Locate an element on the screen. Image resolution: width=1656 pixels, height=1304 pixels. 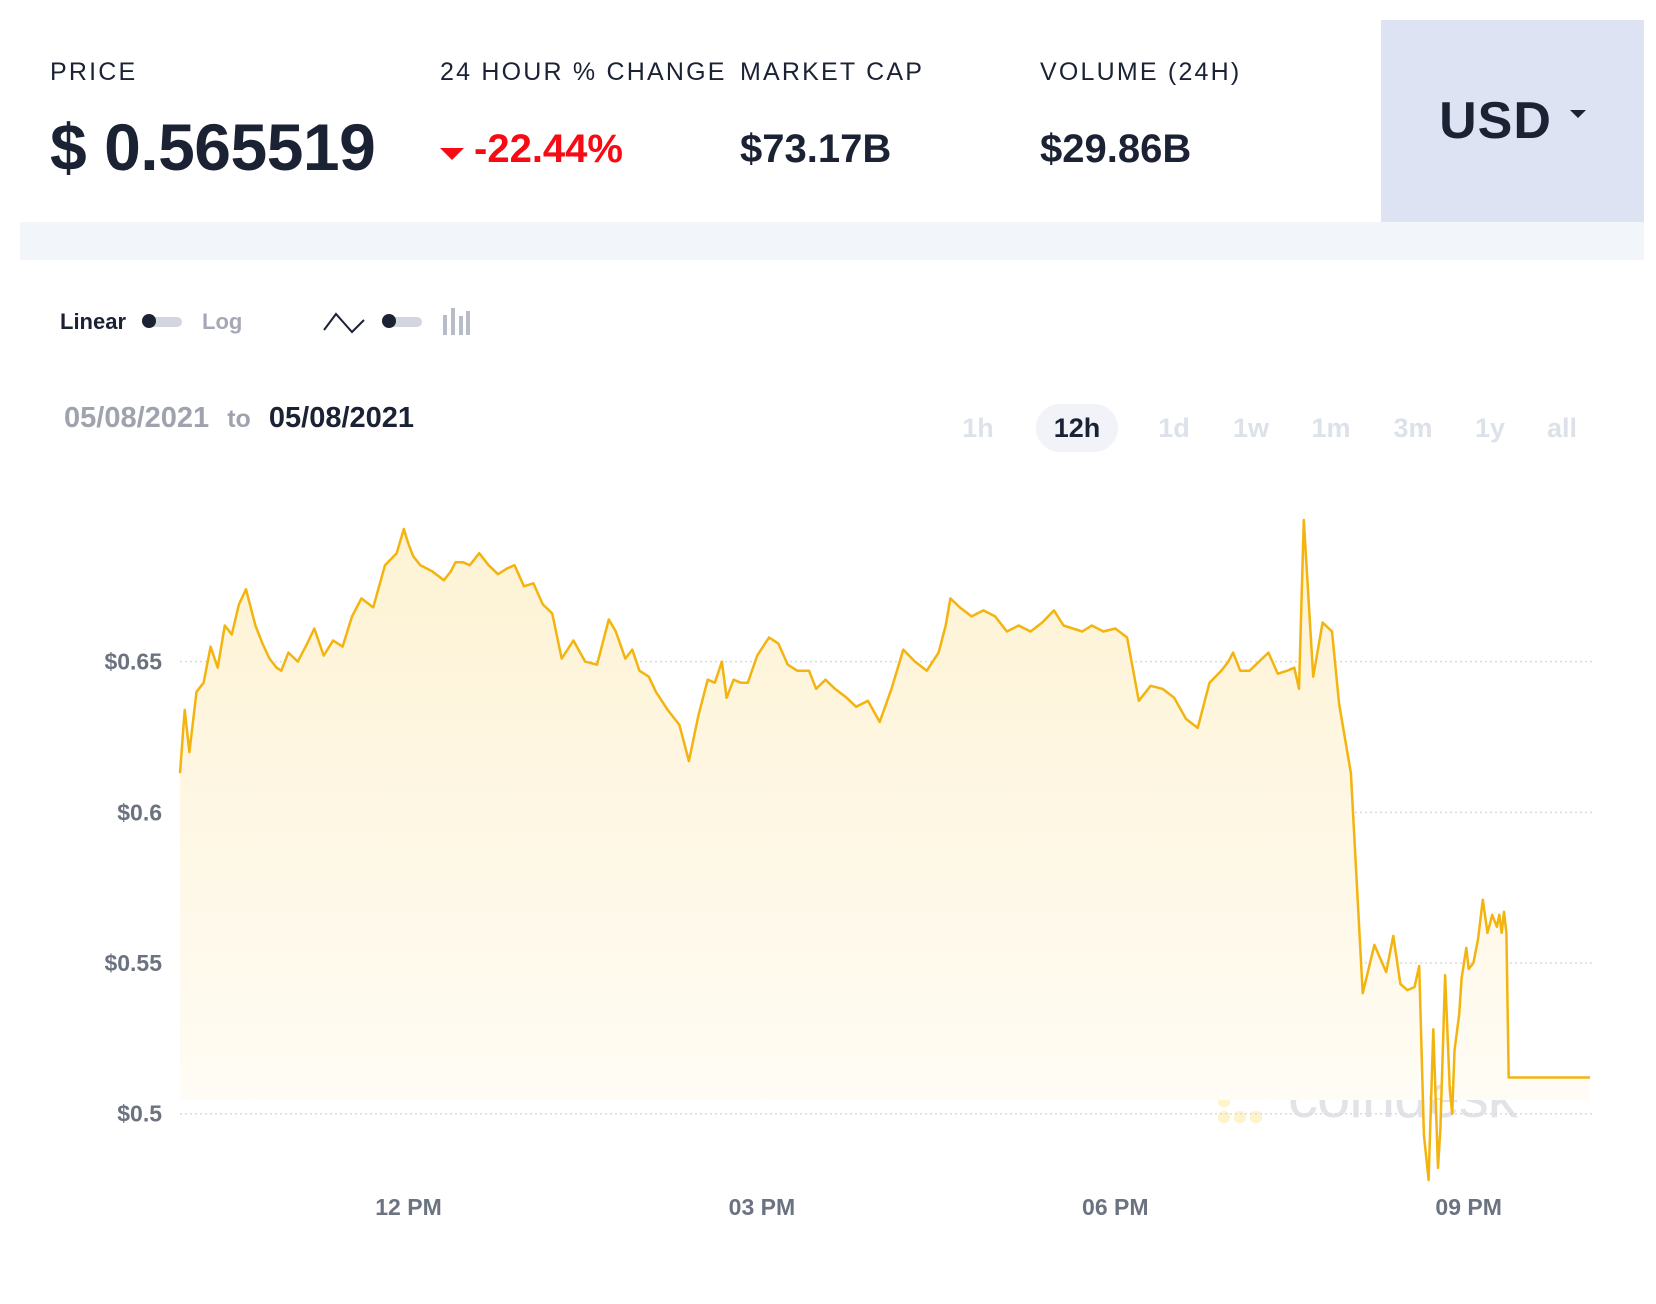
date-range-start: 05/08/2021 is located at coordinates (137, 418).